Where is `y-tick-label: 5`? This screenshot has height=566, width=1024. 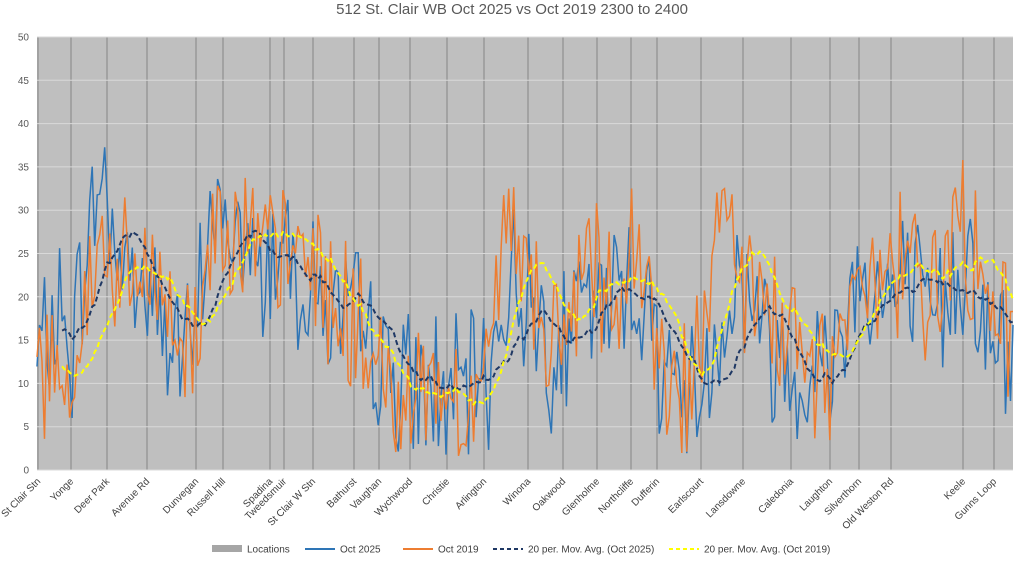 y-tick-label: 5 is located at coordinates (26, 427).